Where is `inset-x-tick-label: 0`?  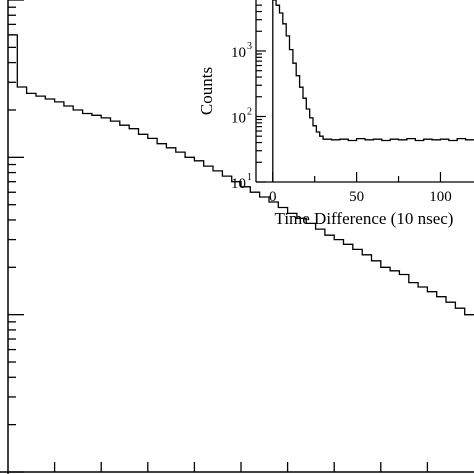
inset-x-tick-label: 0 is located at coordinates (273, 197).